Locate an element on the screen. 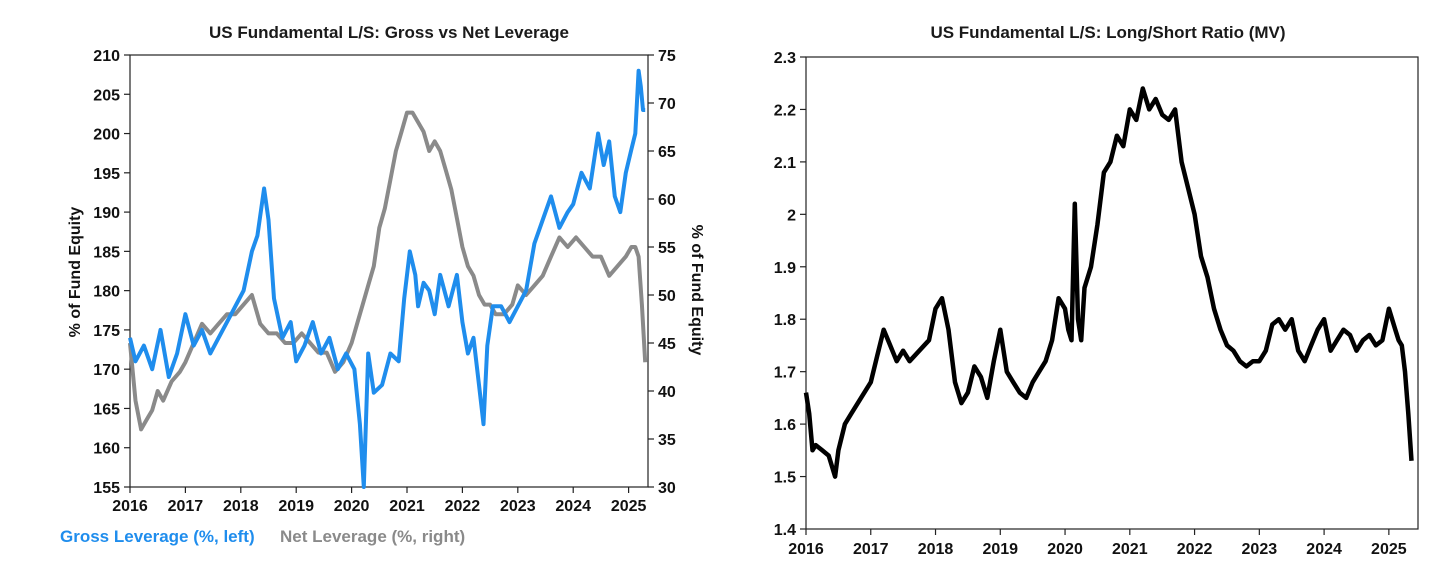  ratio-x-tick-label: 2017 is located at coordinates (871, 549).